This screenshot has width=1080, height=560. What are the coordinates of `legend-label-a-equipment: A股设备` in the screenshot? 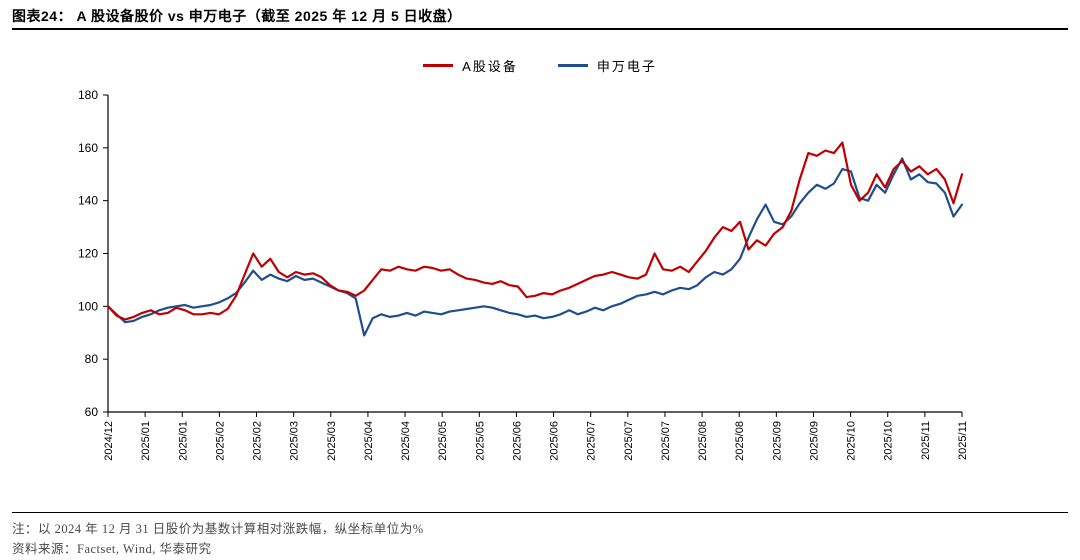 It's located at (490, 66).